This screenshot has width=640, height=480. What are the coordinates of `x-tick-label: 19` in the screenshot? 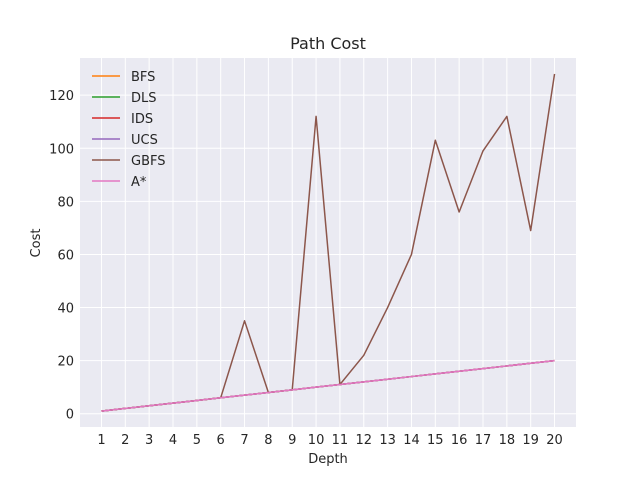 It's located at (530, 440).